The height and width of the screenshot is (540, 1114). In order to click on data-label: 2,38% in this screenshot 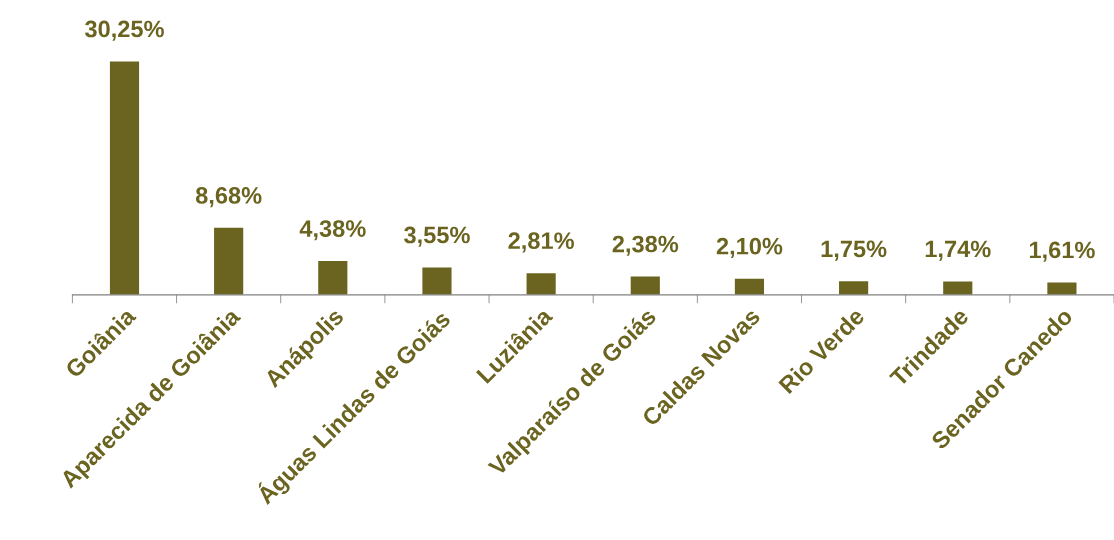, I will do `click(645, 245)`.